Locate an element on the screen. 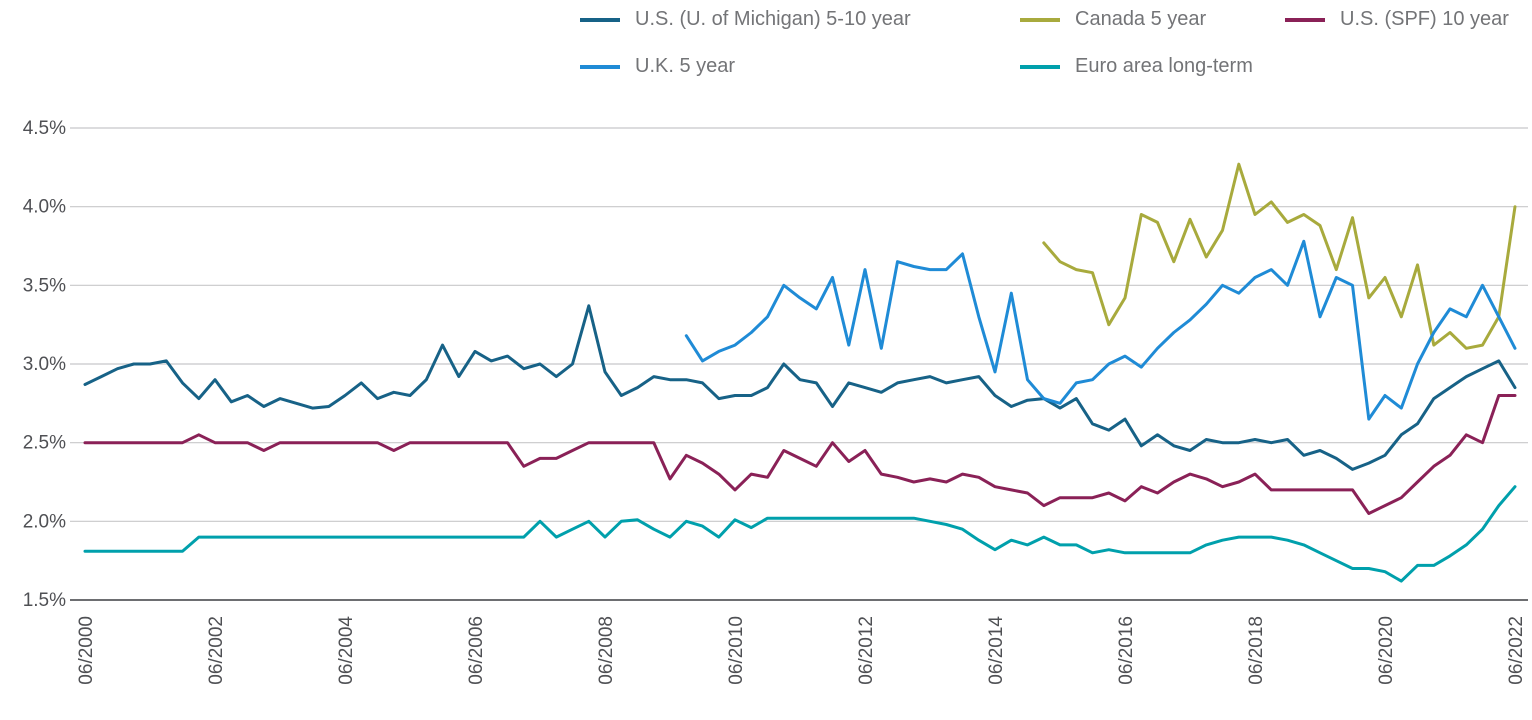  legend-swatch-canada is located at coordinates (1040, 19).